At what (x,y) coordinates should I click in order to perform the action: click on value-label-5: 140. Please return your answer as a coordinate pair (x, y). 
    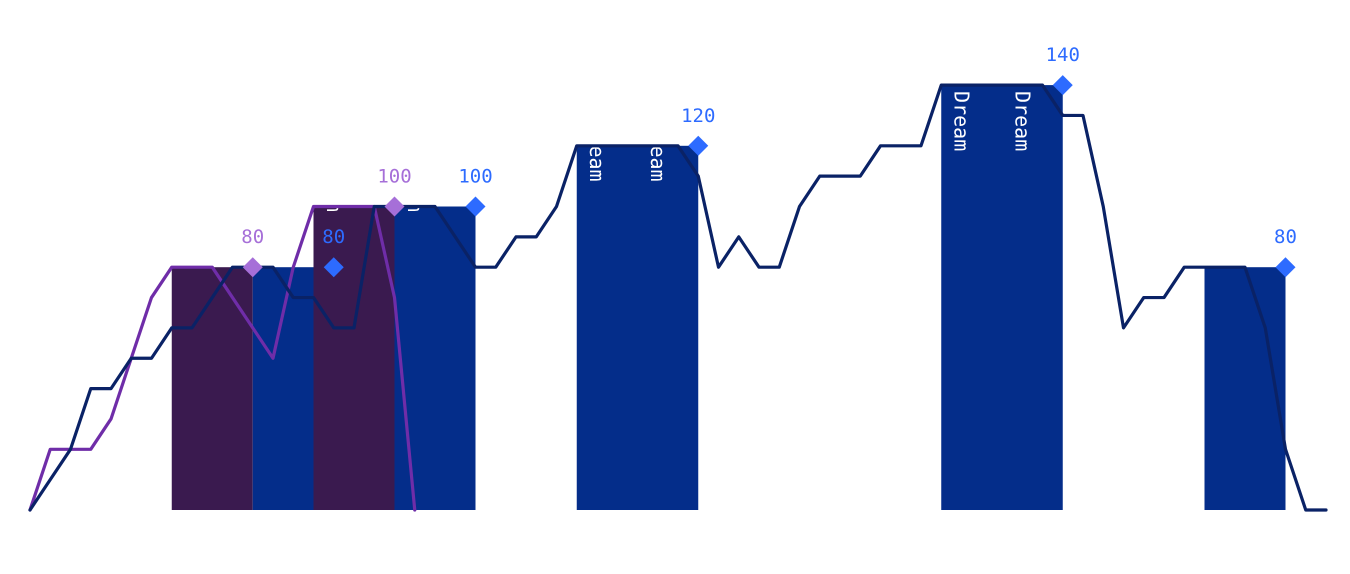
    Looking at the image, I should click on (1063, 55).